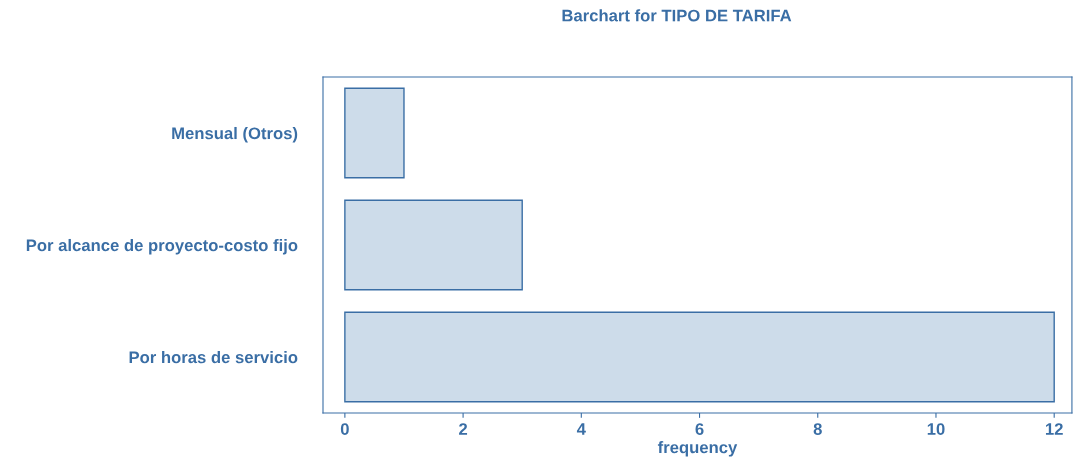  Describe the element at coordinates (936, 429) in the screenshot. I see `x-tick-label: 10` at that location.